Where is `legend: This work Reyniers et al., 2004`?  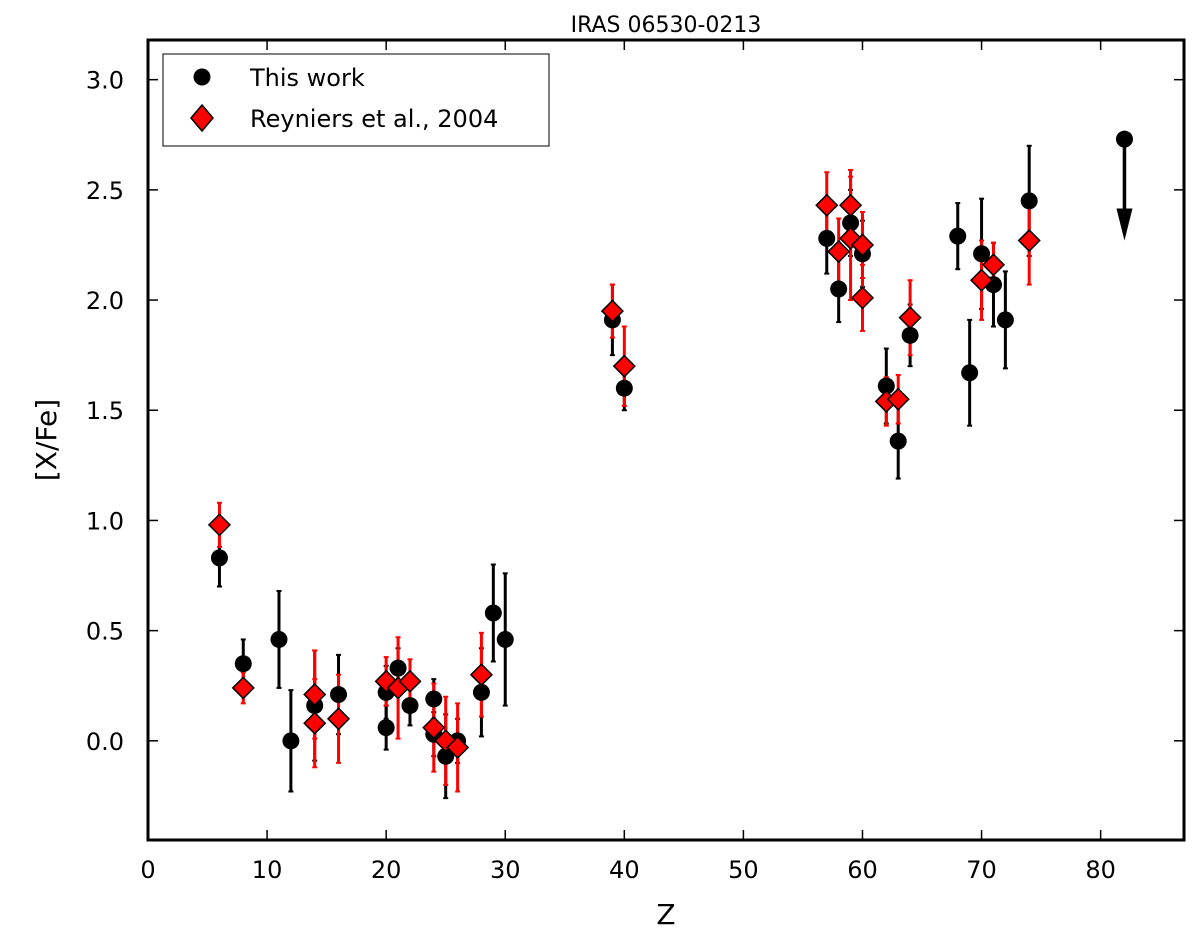 legend: This work Reyniers et al., 2004 is located at coordinates (356, 100).